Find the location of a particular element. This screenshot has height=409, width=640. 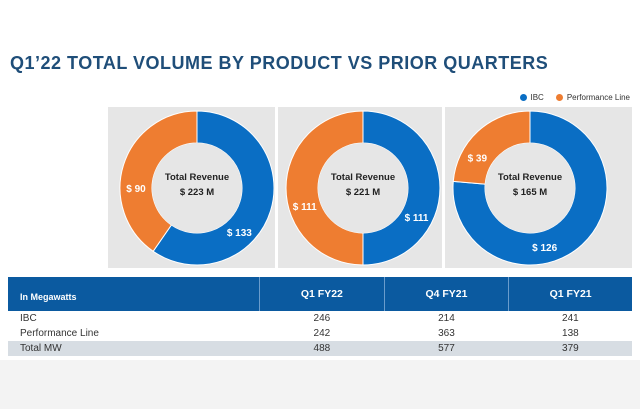

legend: IBC Performance Line is located at coordinates (574, 97).